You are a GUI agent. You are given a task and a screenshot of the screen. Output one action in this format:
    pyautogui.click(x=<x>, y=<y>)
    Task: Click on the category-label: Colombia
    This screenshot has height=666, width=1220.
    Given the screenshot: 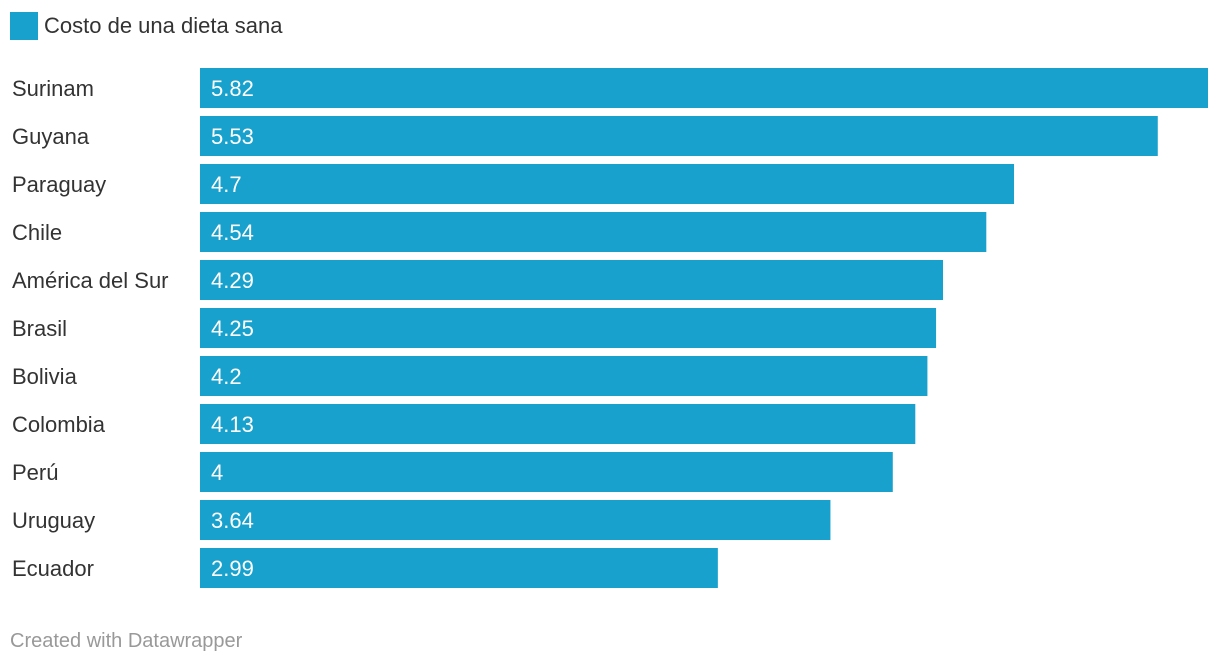 What is the action you would take?
    pyautogui.click(x=59, y=424)
    